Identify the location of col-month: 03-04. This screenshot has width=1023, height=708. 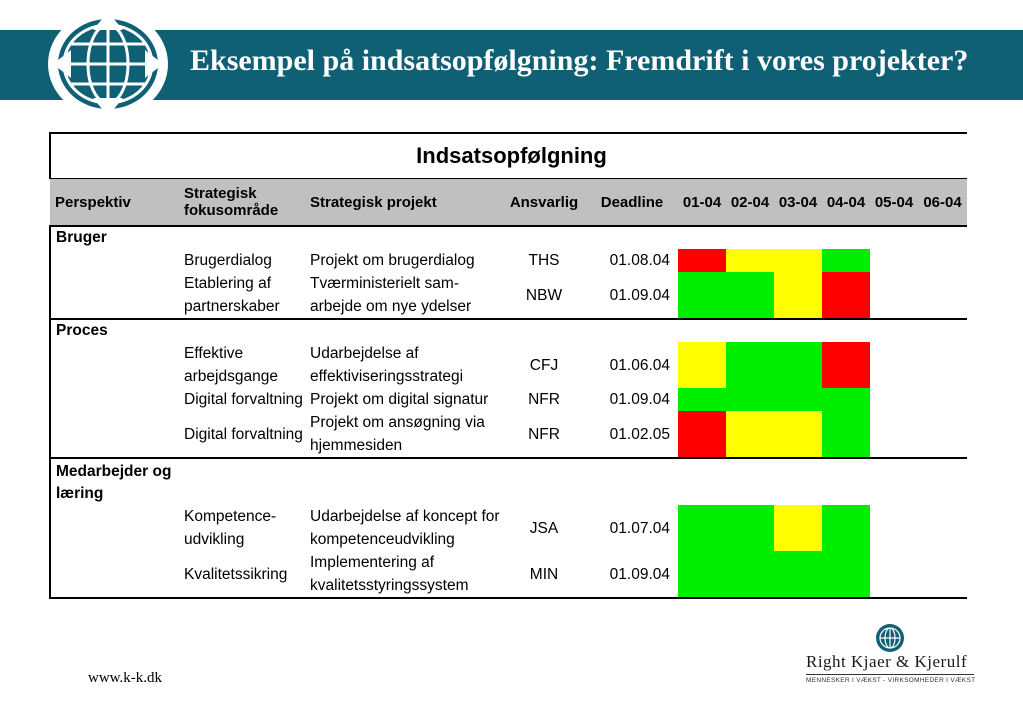
(798, 202).